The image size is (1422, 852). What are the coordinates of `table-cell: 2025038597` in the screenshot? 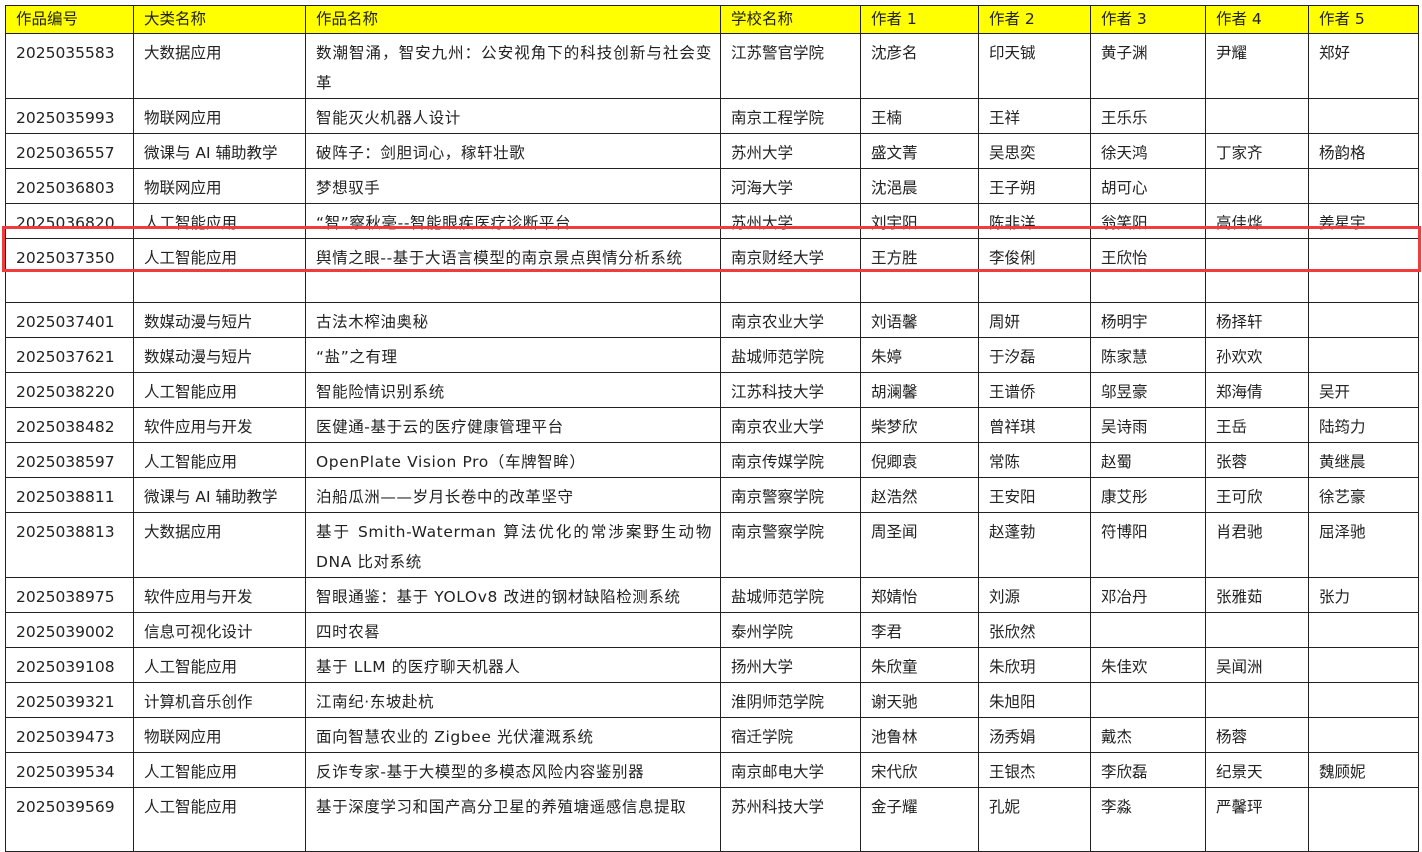 It's located at (69, 460).